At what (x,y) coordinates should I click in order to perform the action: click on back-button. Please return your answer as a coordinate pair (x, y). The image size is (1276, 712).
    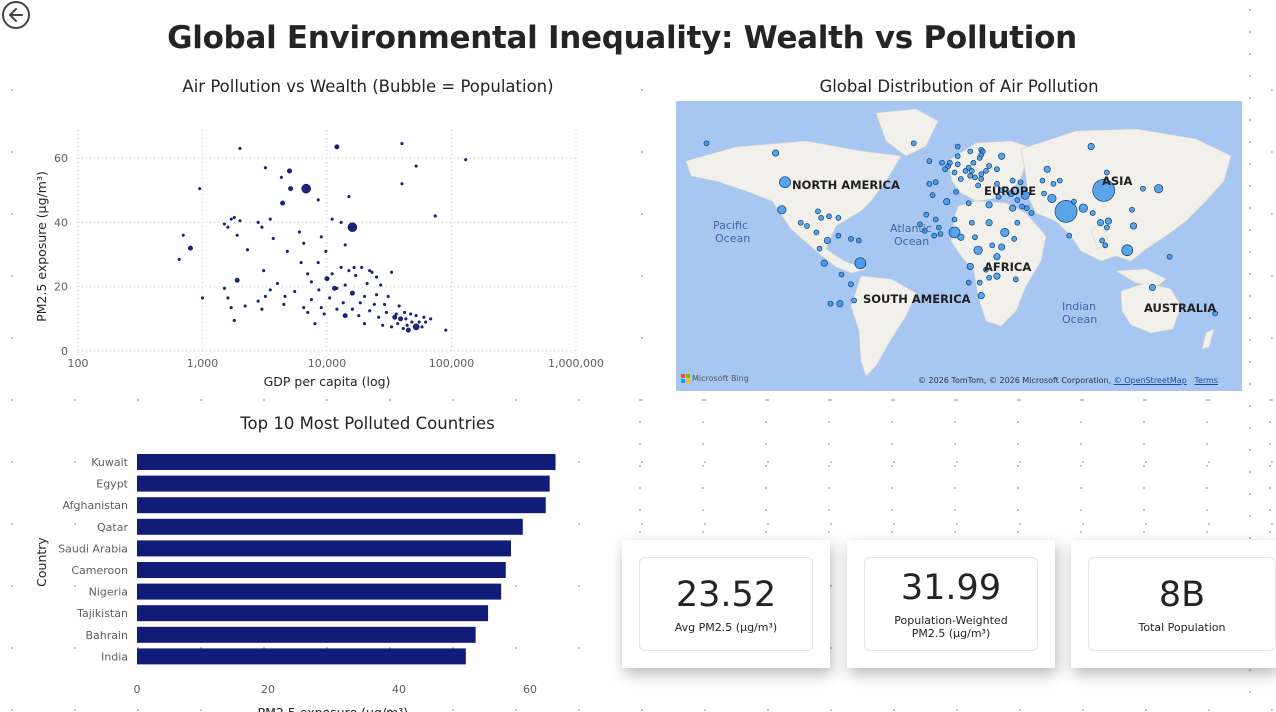
    Looking at the image, I should click on (16, 15).